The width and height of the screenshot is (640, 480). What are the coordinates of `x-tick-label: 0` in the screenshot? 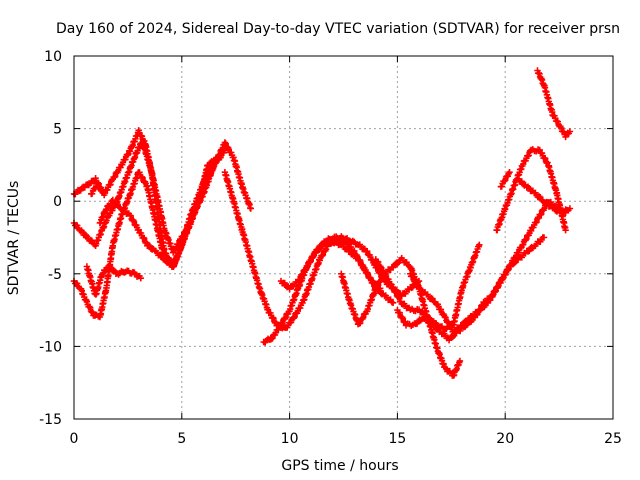 It's located at (74, 439).